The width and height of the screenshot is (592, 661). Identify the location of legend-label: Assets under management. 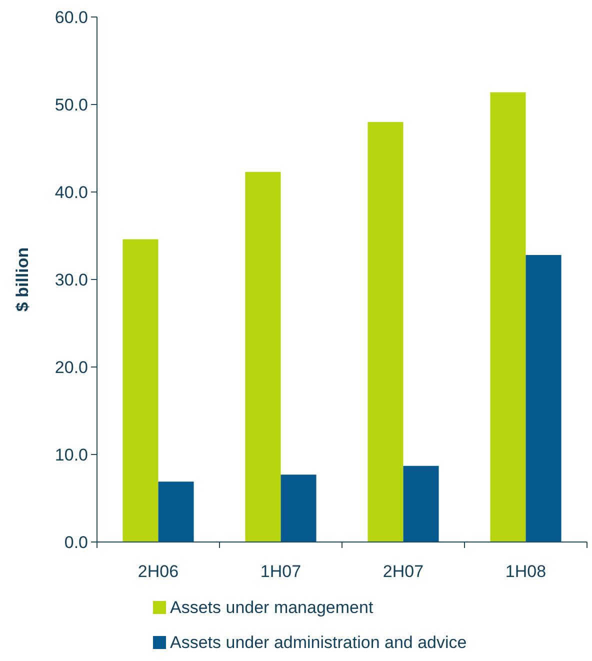
(272, 607).